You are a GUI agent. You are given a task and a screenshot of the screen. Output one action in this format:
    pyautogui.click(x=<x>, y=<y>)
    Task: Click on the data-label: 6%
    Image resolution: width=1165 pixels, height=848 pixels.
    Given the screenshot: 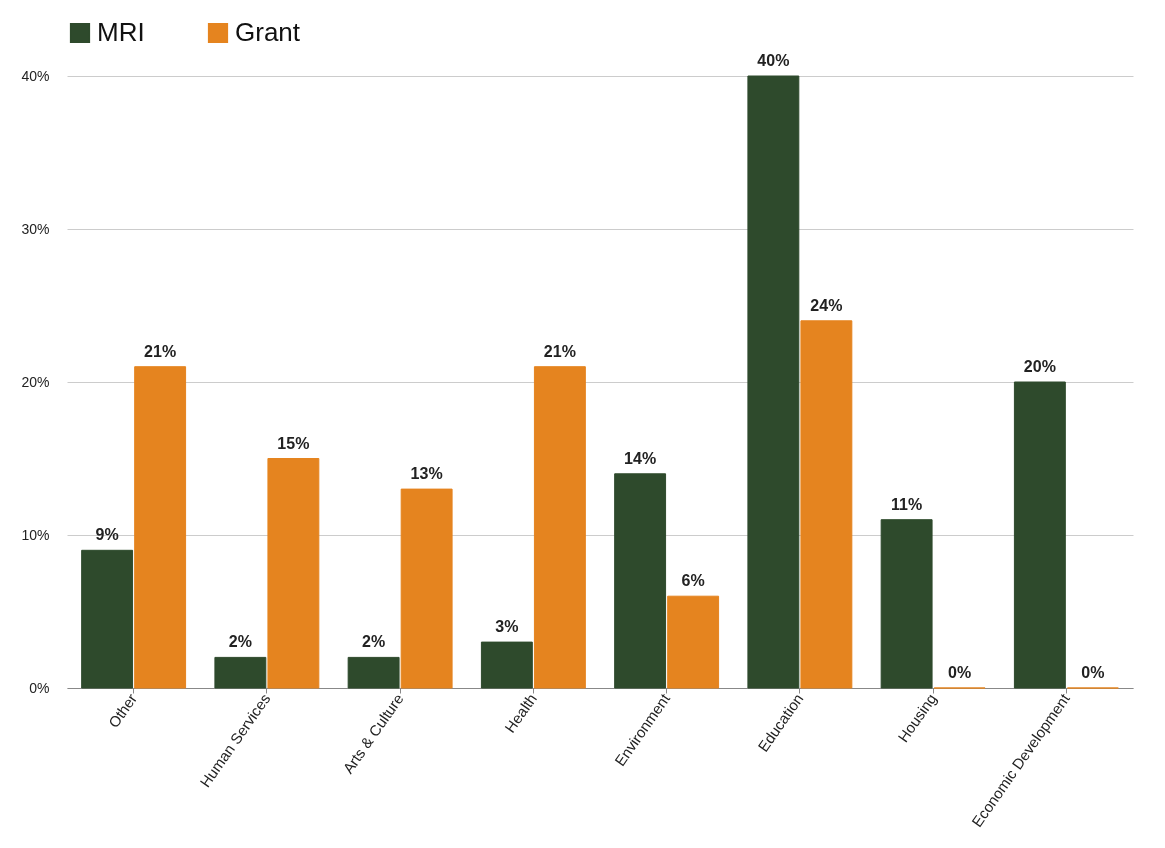 What is the action you would take?
    pyautogui.click(x=693, y=581)
    